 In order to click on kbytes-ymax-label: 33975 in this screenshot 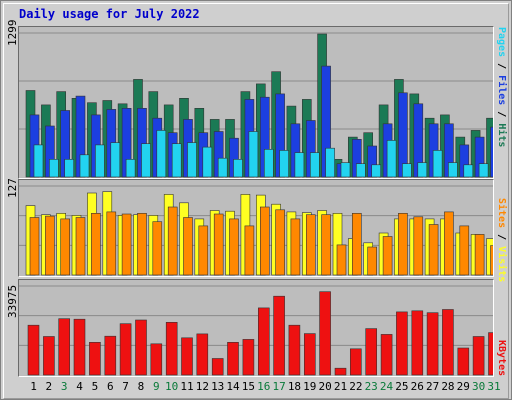, I will do `click(12, 301)`.